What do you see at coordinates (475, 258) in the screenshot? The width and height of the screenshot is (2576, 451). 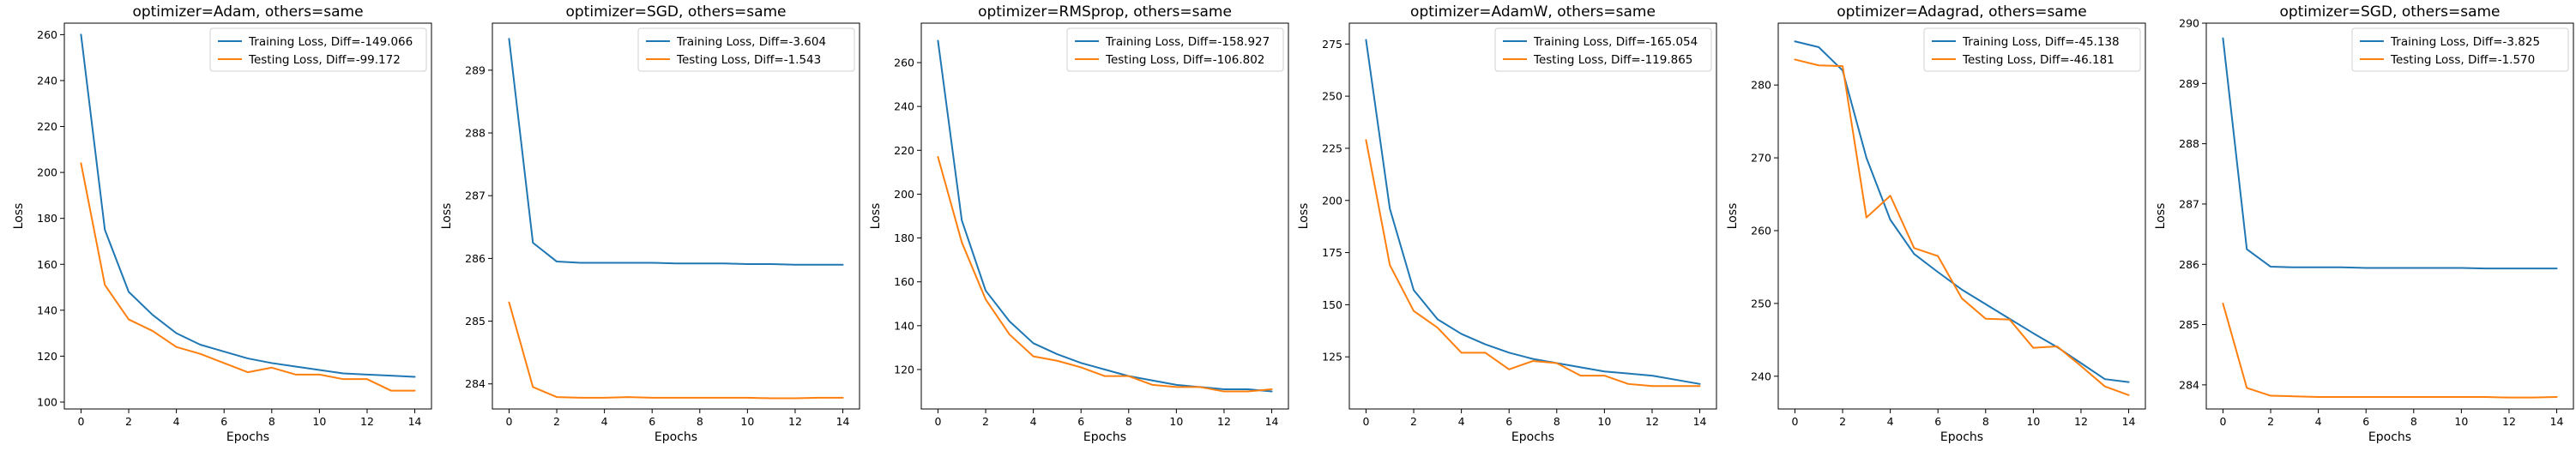 I see `y-tick-label: 286` at bounding box center [475, 258].